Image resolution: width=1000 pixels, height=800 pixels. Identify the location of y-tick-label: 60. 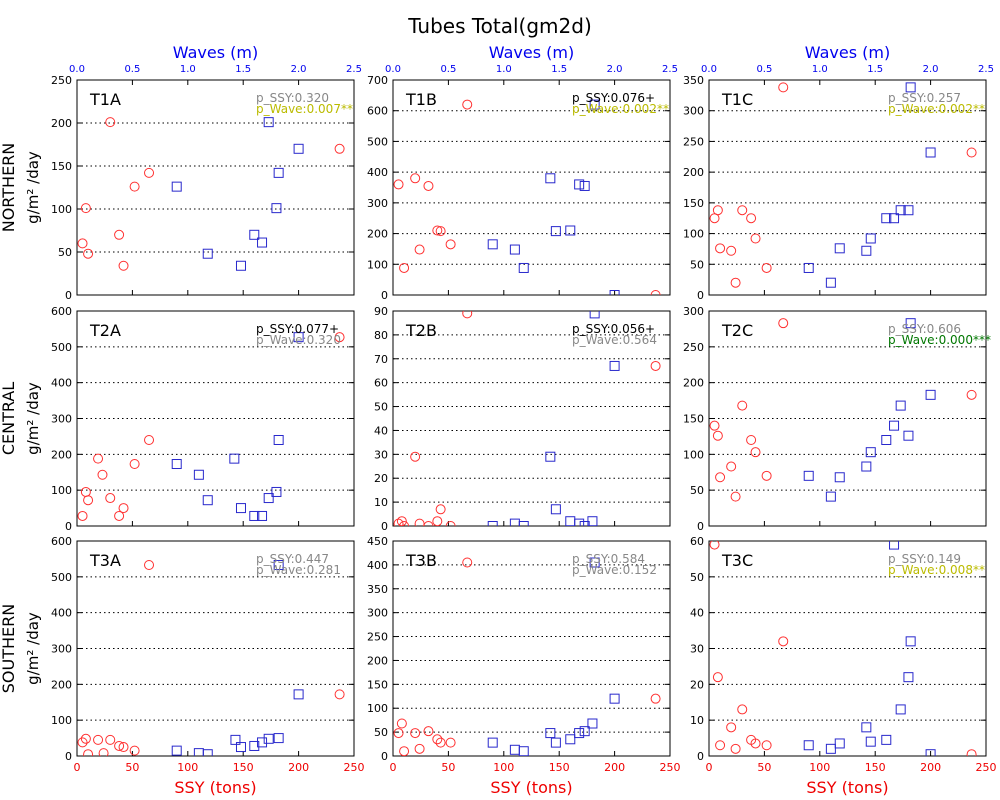
(381, 383).